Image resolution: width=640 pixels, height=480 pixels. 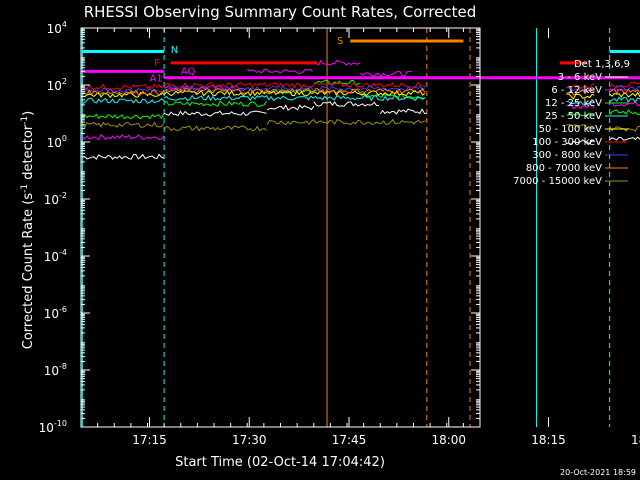 What do you see at coordinates (564, 168) in the screenshot?
I see `legend-entry-label: 800 - 7000 keV` at bounding box center [564, 168].